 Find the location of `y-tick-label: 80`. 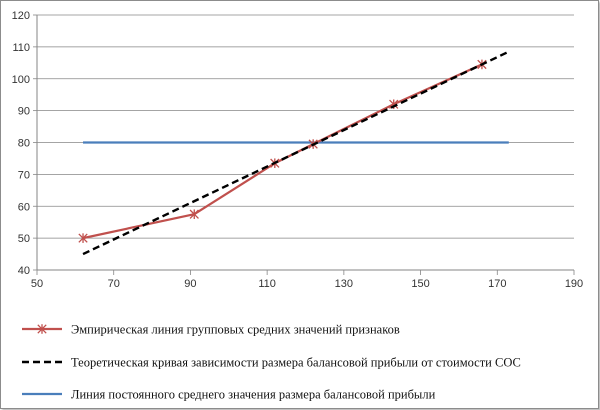

y-tick-label: 80 is located at coordinates (24, 144).